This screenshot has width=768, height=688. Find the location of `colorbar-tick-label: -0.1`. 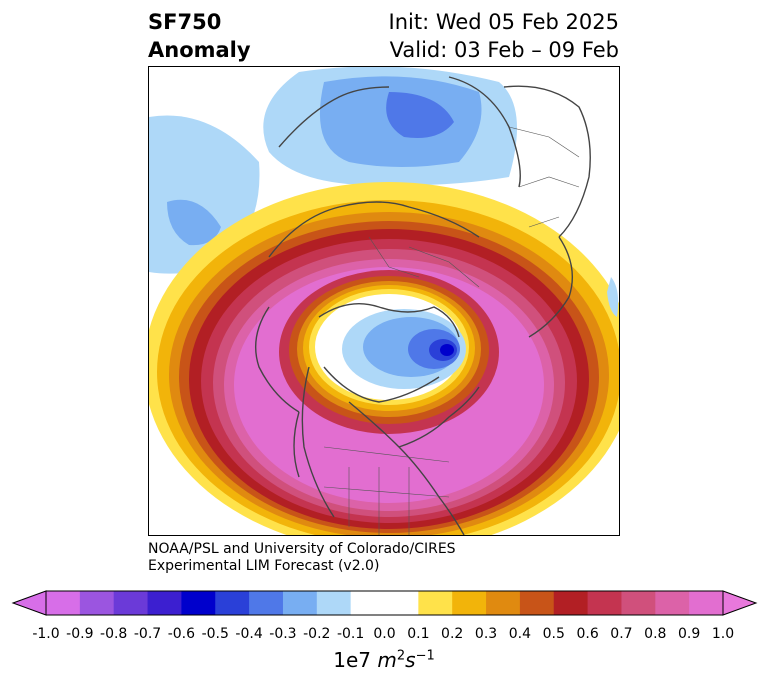

colorbar-tick-label: -0.1 is located at coordinates (350, 634).